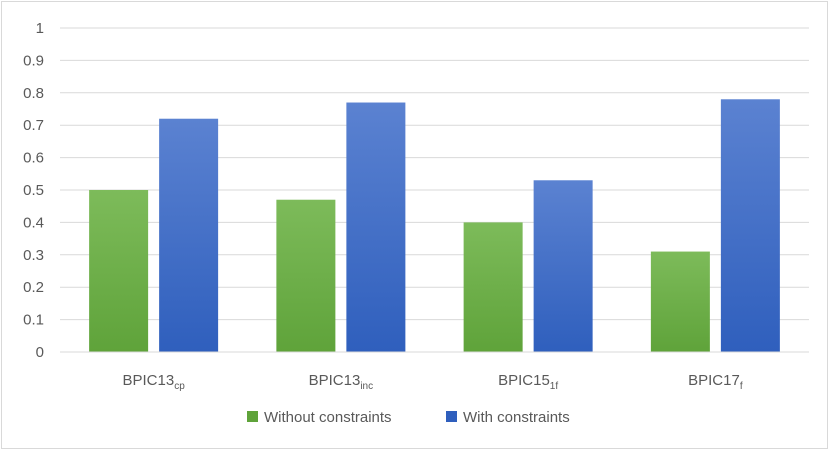 Image resolution: width=831 pixels, height=455 pixels. What do you see at coordinates (179, 386) in the screenshot?
I see `category-subscript: cp` at bounding box center [179, 386].